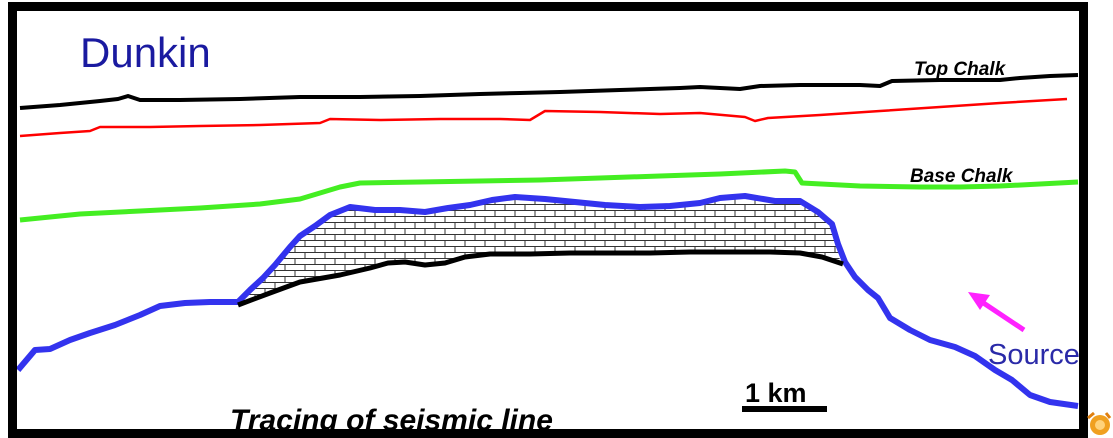 This screenshot has height=438, width=1113. Describe the element at coordinates (145, 52) in the screenshot. I see `title-label: Dunkin` at that location.